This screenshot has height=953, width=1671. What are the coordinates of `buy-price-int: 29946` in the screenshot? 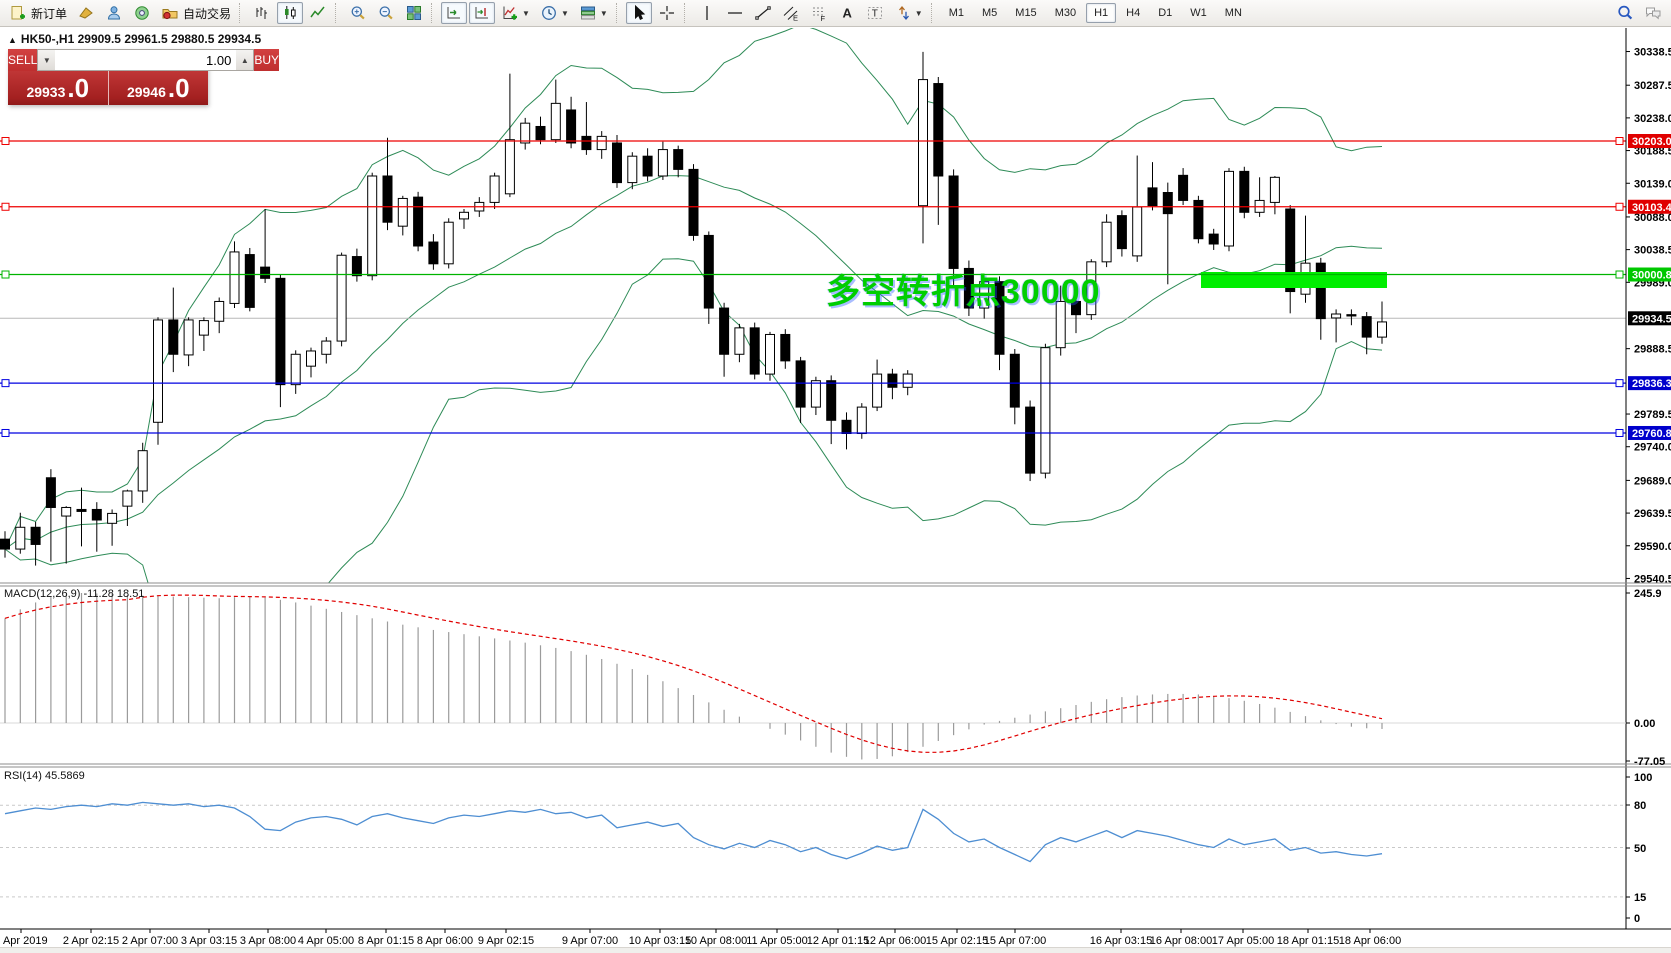 It's located at (146, 92).